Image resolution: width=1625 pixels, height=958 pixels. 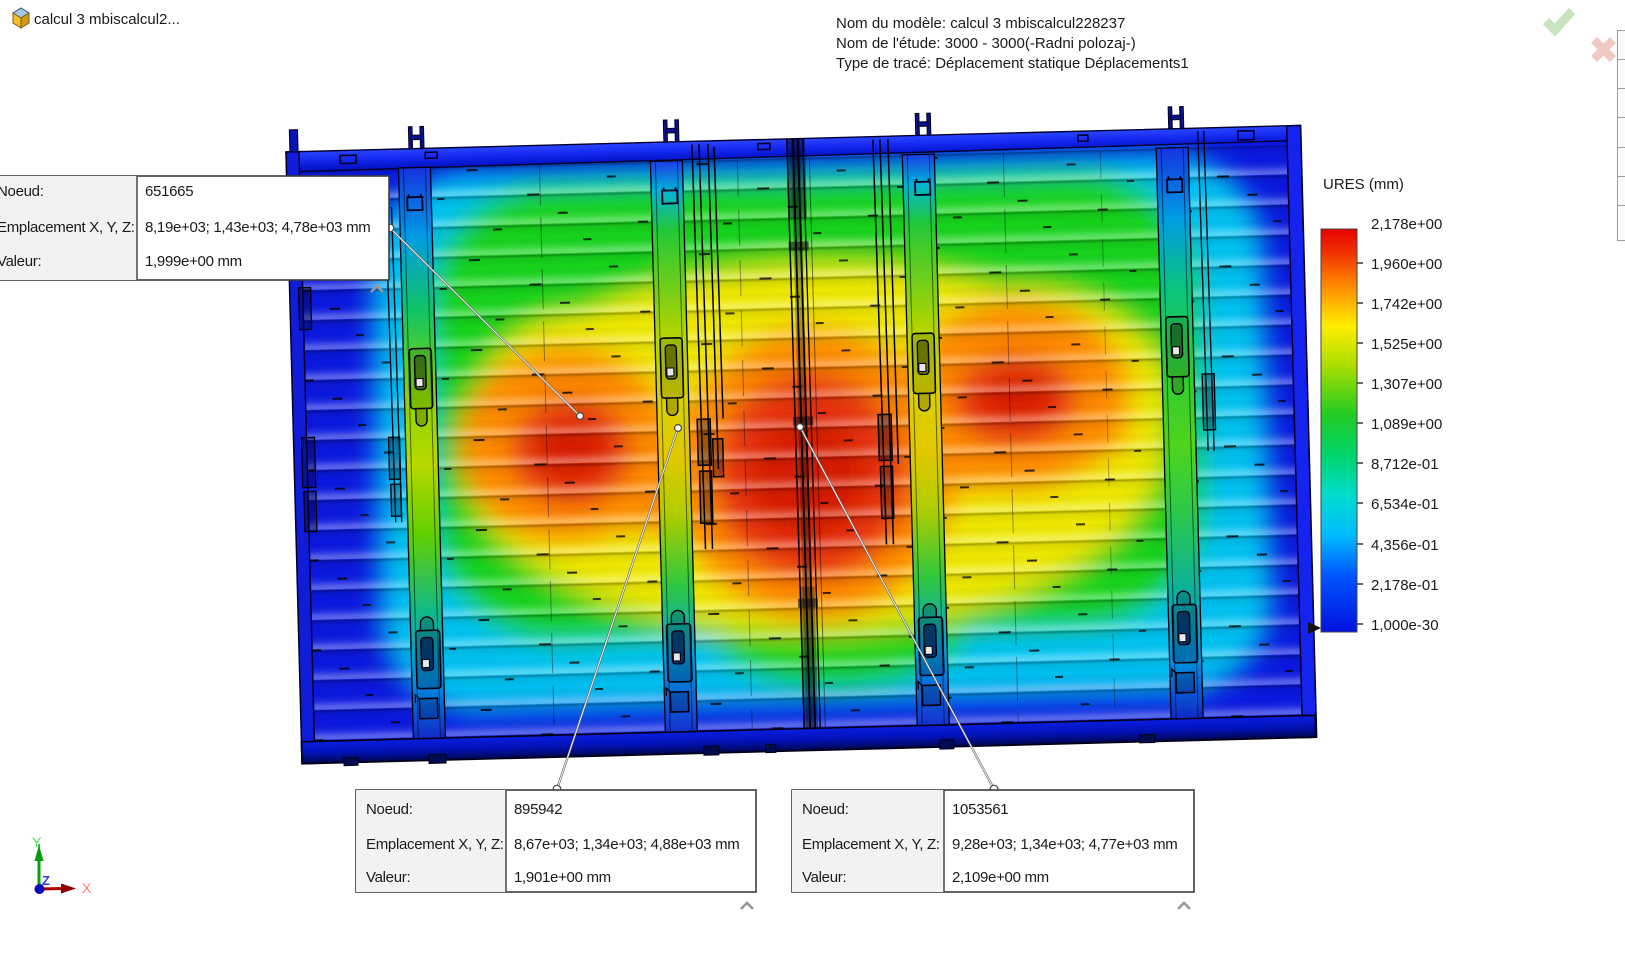 What do you see at coordinates (1406, 304) in the screenshot?
I see `svg-text: 1,742e+00` at bounding box center [1406, 304].